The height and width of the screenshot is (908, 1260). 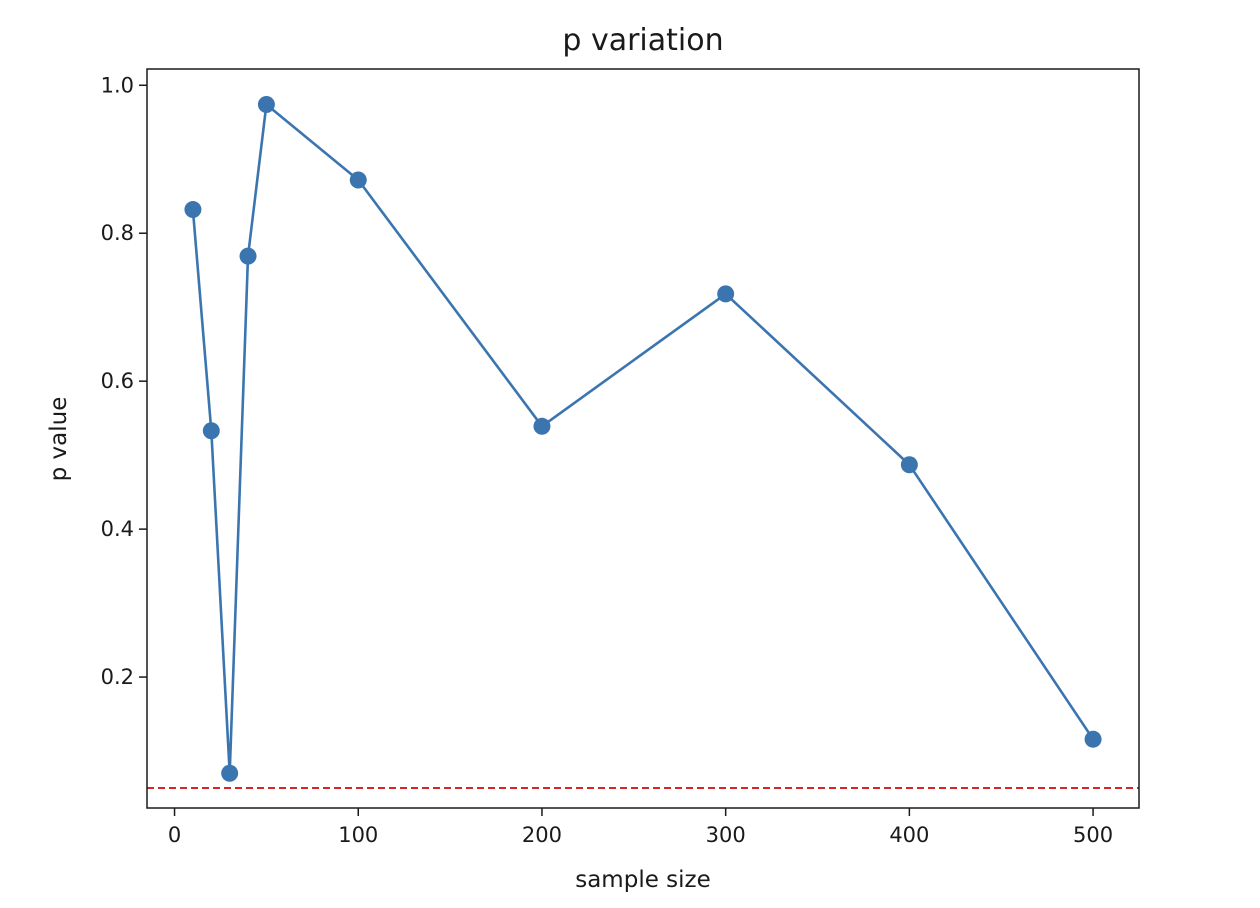 I want to click on x-axis-label: sample size, so click(x=643, y=880).